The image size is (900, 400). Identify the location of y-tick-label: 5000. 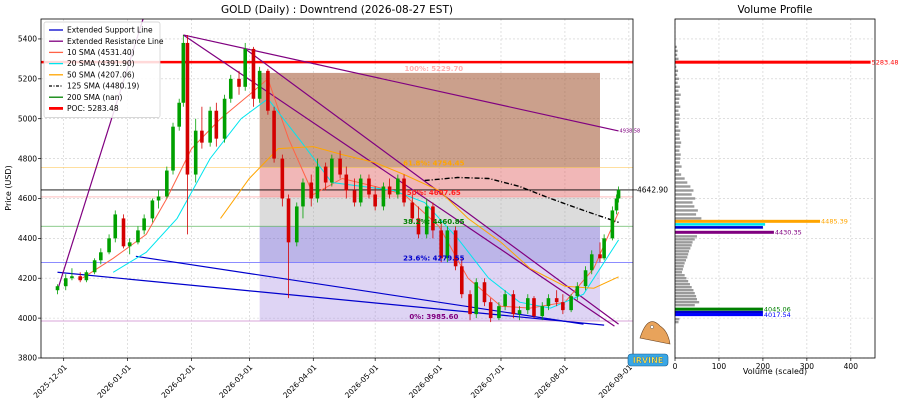
(27, 118).